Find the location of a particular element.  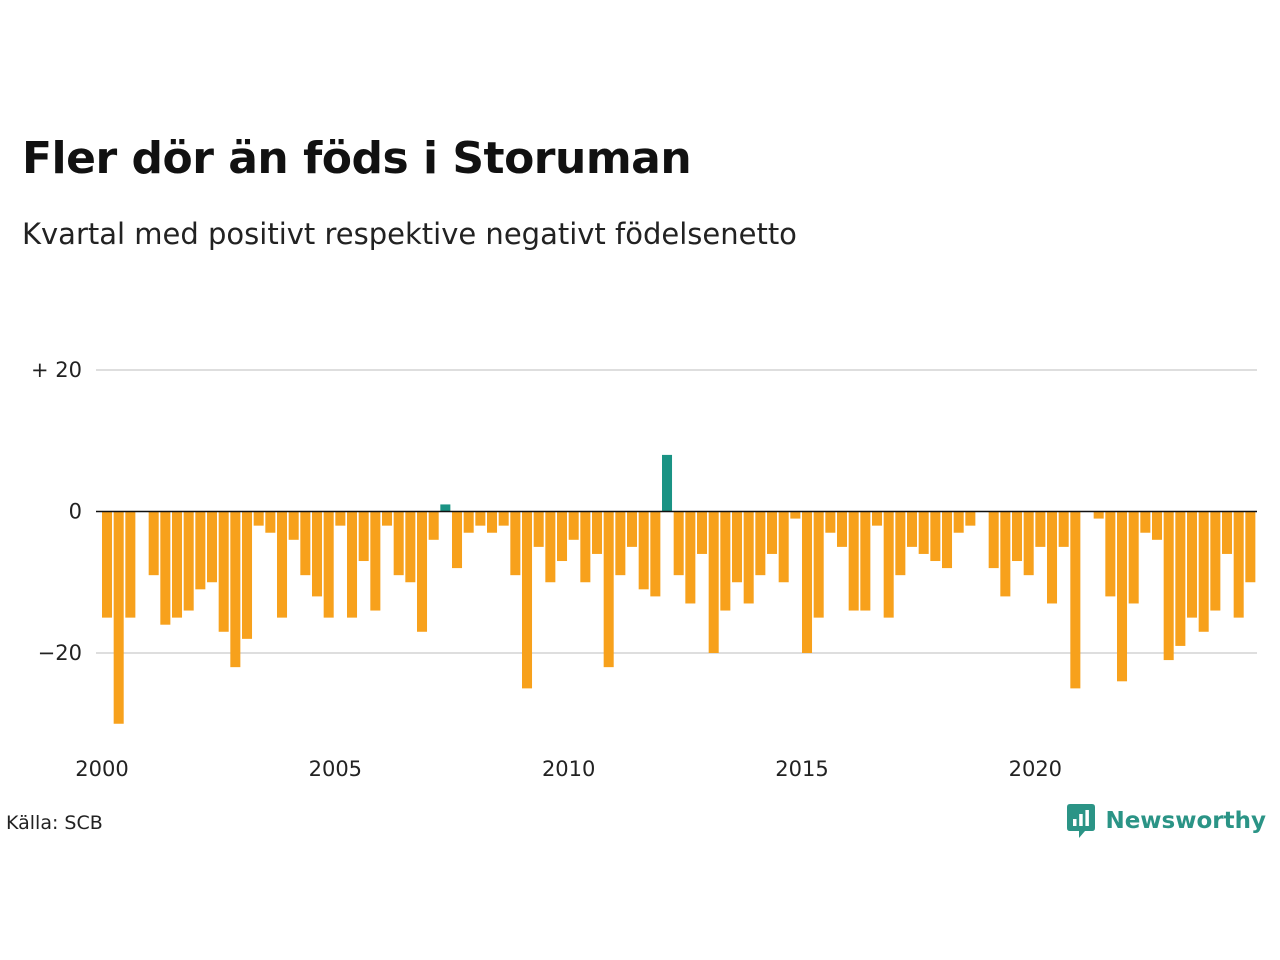

brand-logo: Newsworthy is located at coordinates (1166, 821).